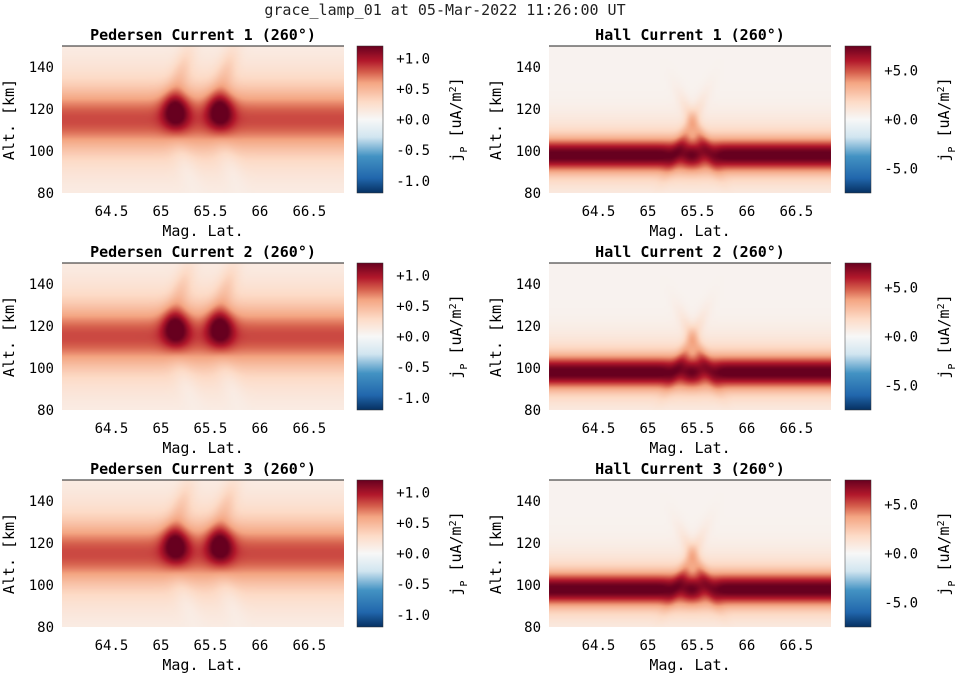 The image size is (975, 675). What do you see at coordinates (690, 252) in the screenshot?
I see `panel-title: Hall Current 2 (260°)` at bounding box center [690, 252].